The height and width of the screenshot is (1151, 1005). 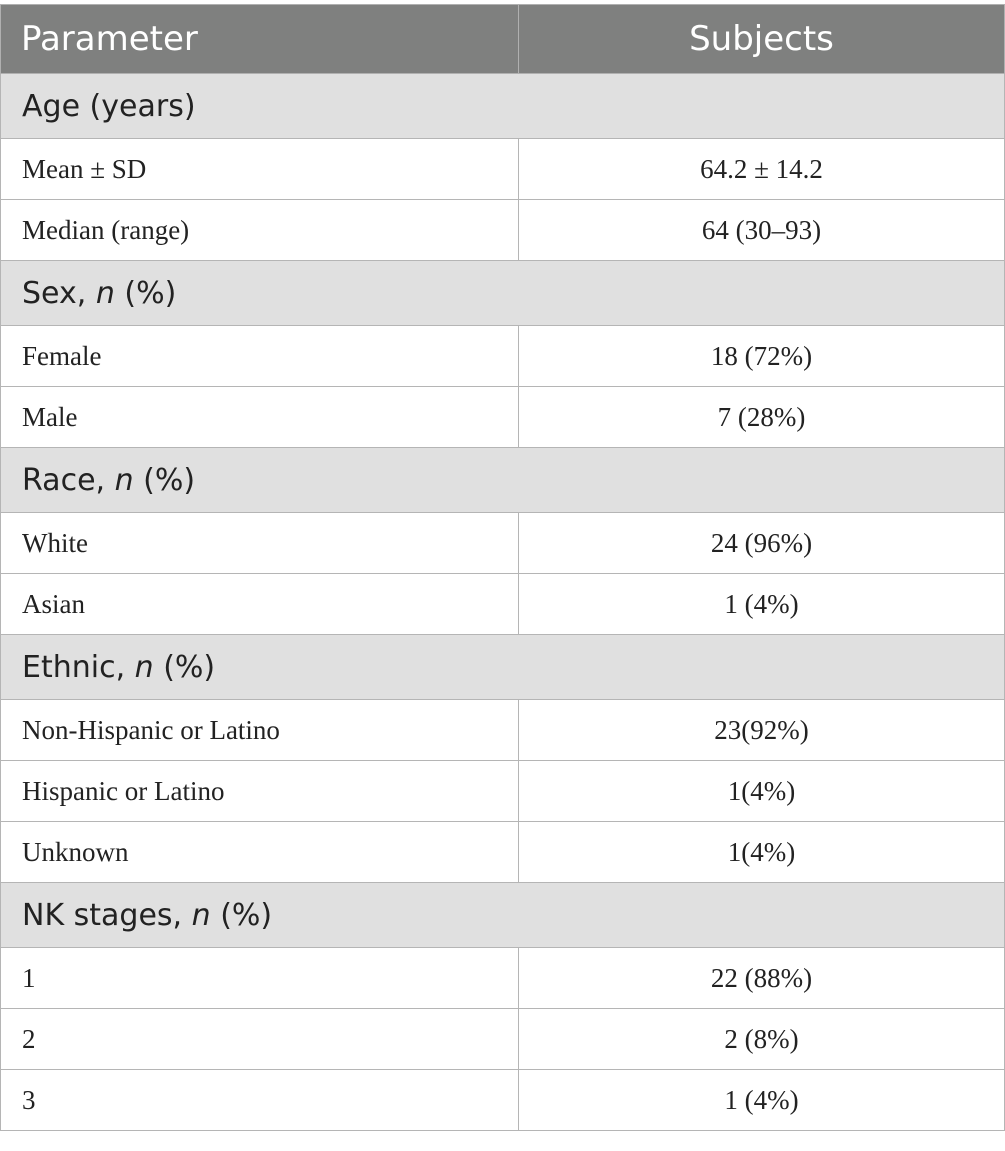 I want to click on row-label: White, so click(x=259, y=543).